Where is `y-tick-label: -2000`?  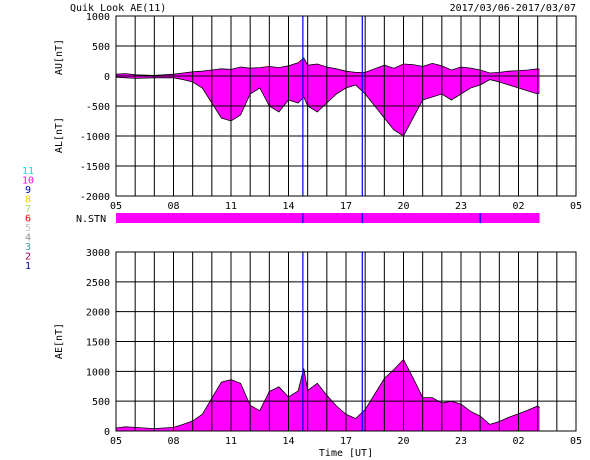 y-tick-label: -2000 is located at coordinates (95, 197).